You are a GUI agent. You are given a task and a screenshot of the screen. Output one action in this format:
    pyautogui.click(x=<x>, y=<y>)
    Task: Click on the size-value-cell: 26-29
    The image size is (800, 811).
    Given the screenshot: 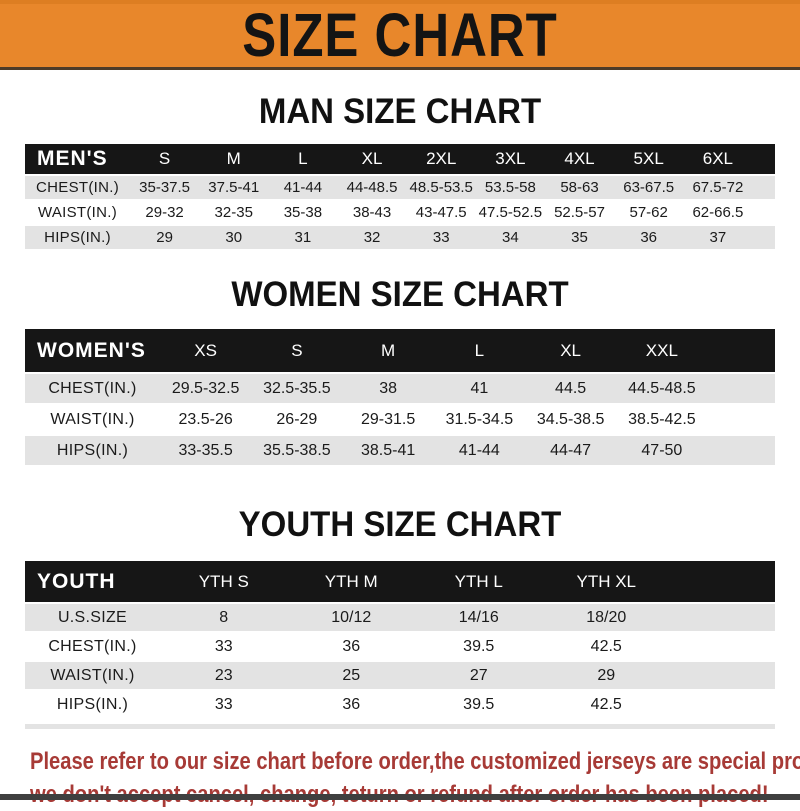 What is the action you would take?
    pyautogui.click(x=297, y=419)
    